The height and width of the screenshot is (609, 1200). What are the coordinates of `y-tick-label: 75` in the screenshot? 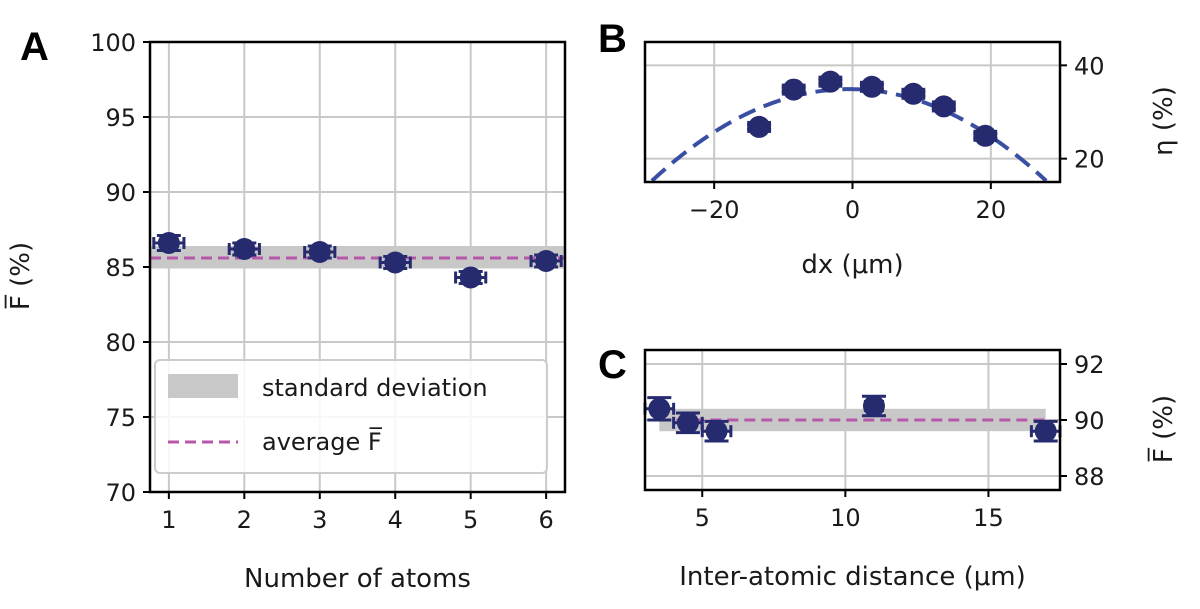 It's located at (120, 418).